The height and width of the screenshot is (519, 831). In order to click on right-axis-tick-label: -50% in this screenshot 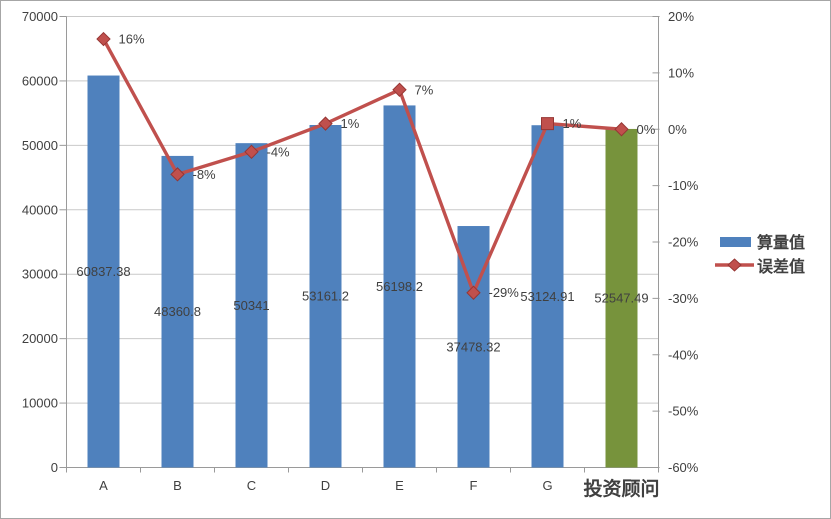, I will do `click(683, 411)`.